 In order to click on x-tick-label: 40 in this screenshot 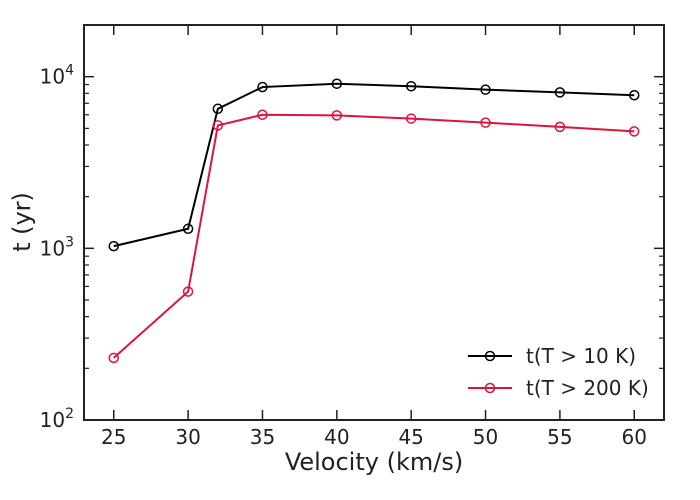, I will do `click(336, 437)`.